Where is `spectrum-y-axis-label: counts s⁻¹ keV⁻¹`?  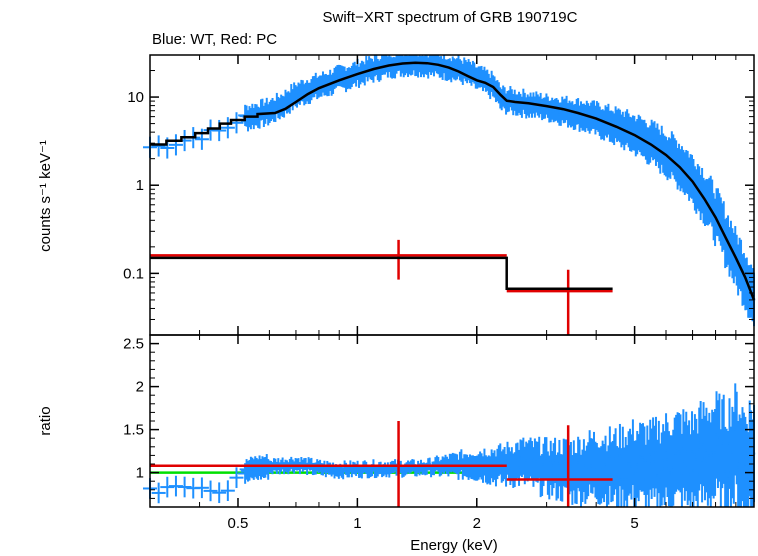
spectrum-y-axis-label: counts s⁻¹ keV⁻¹ is located at coordinates (45, 196).